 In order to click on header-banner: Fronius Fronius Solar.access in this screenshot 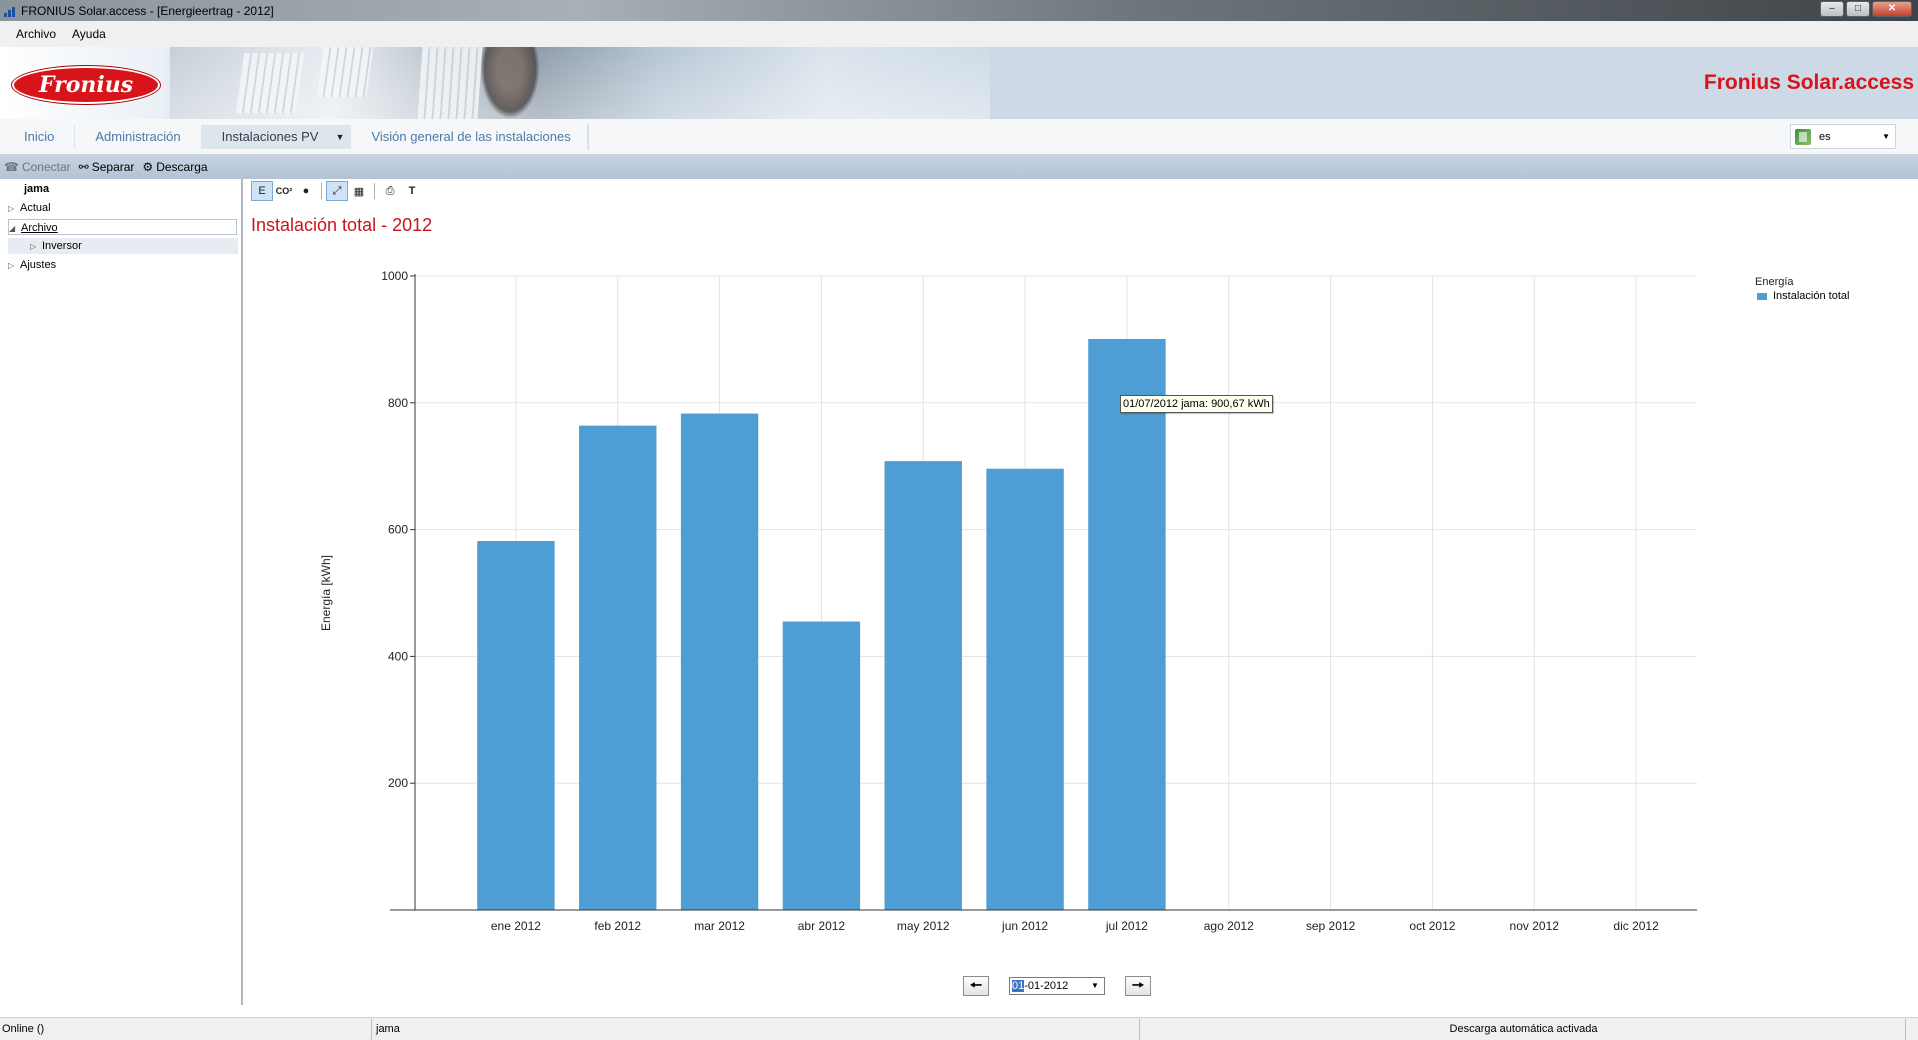, I will do `click(959, 83)`.